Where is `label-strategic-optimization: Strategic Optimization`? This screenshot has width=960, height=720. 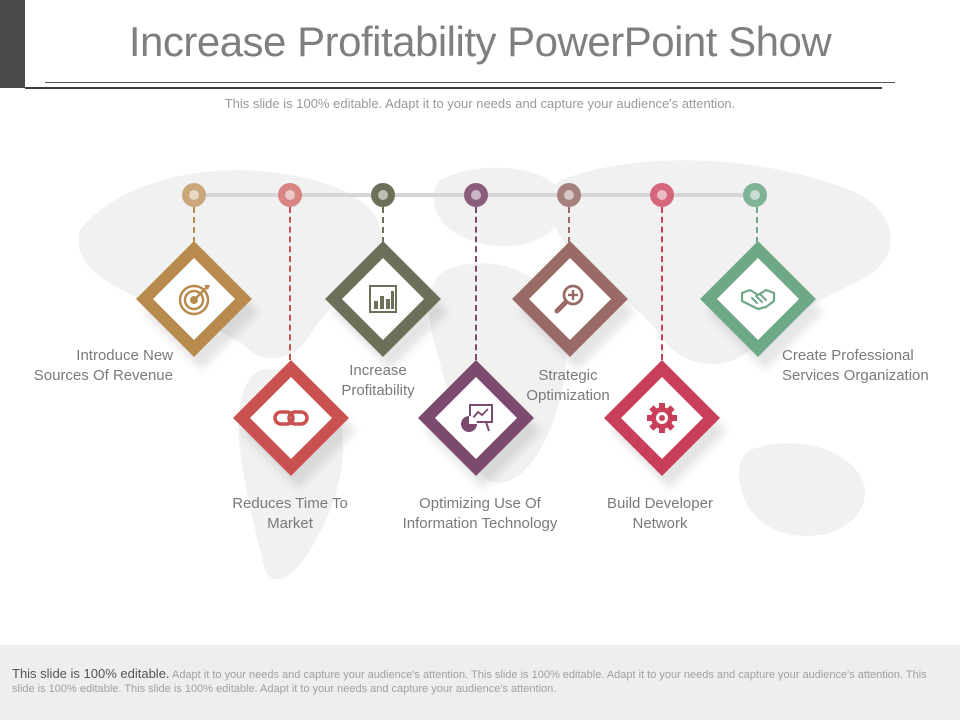 label-strategic-optimization: Strategic Optimization is located at coordinates (568, 385).